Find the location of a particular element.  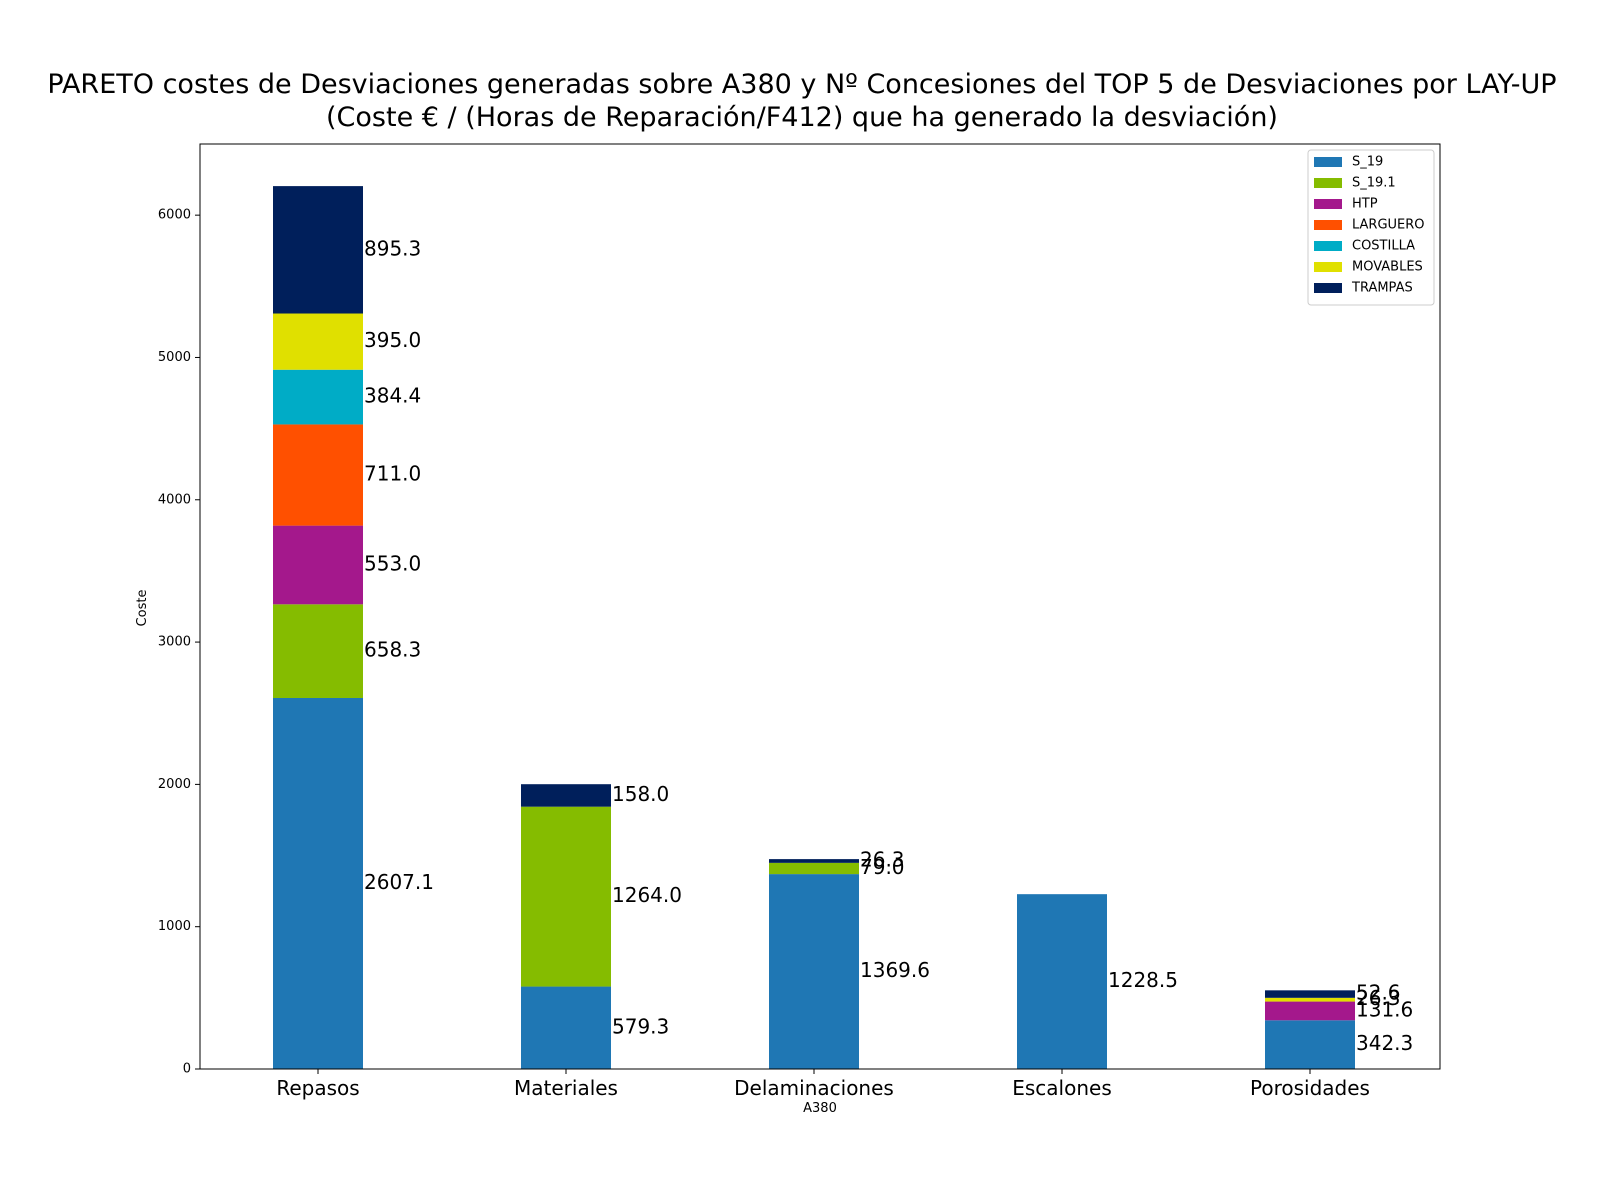

y-tick-label: 4000 is located at coordinates (174, 499).